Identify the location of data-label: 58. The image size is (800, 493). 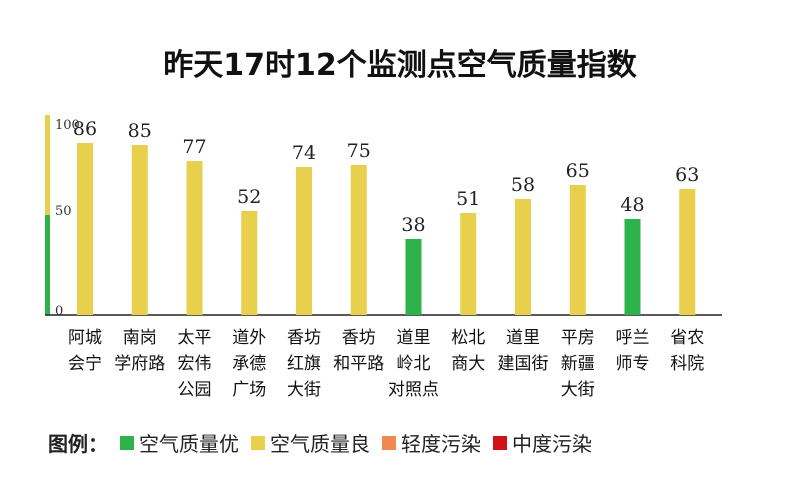
(523, 185).